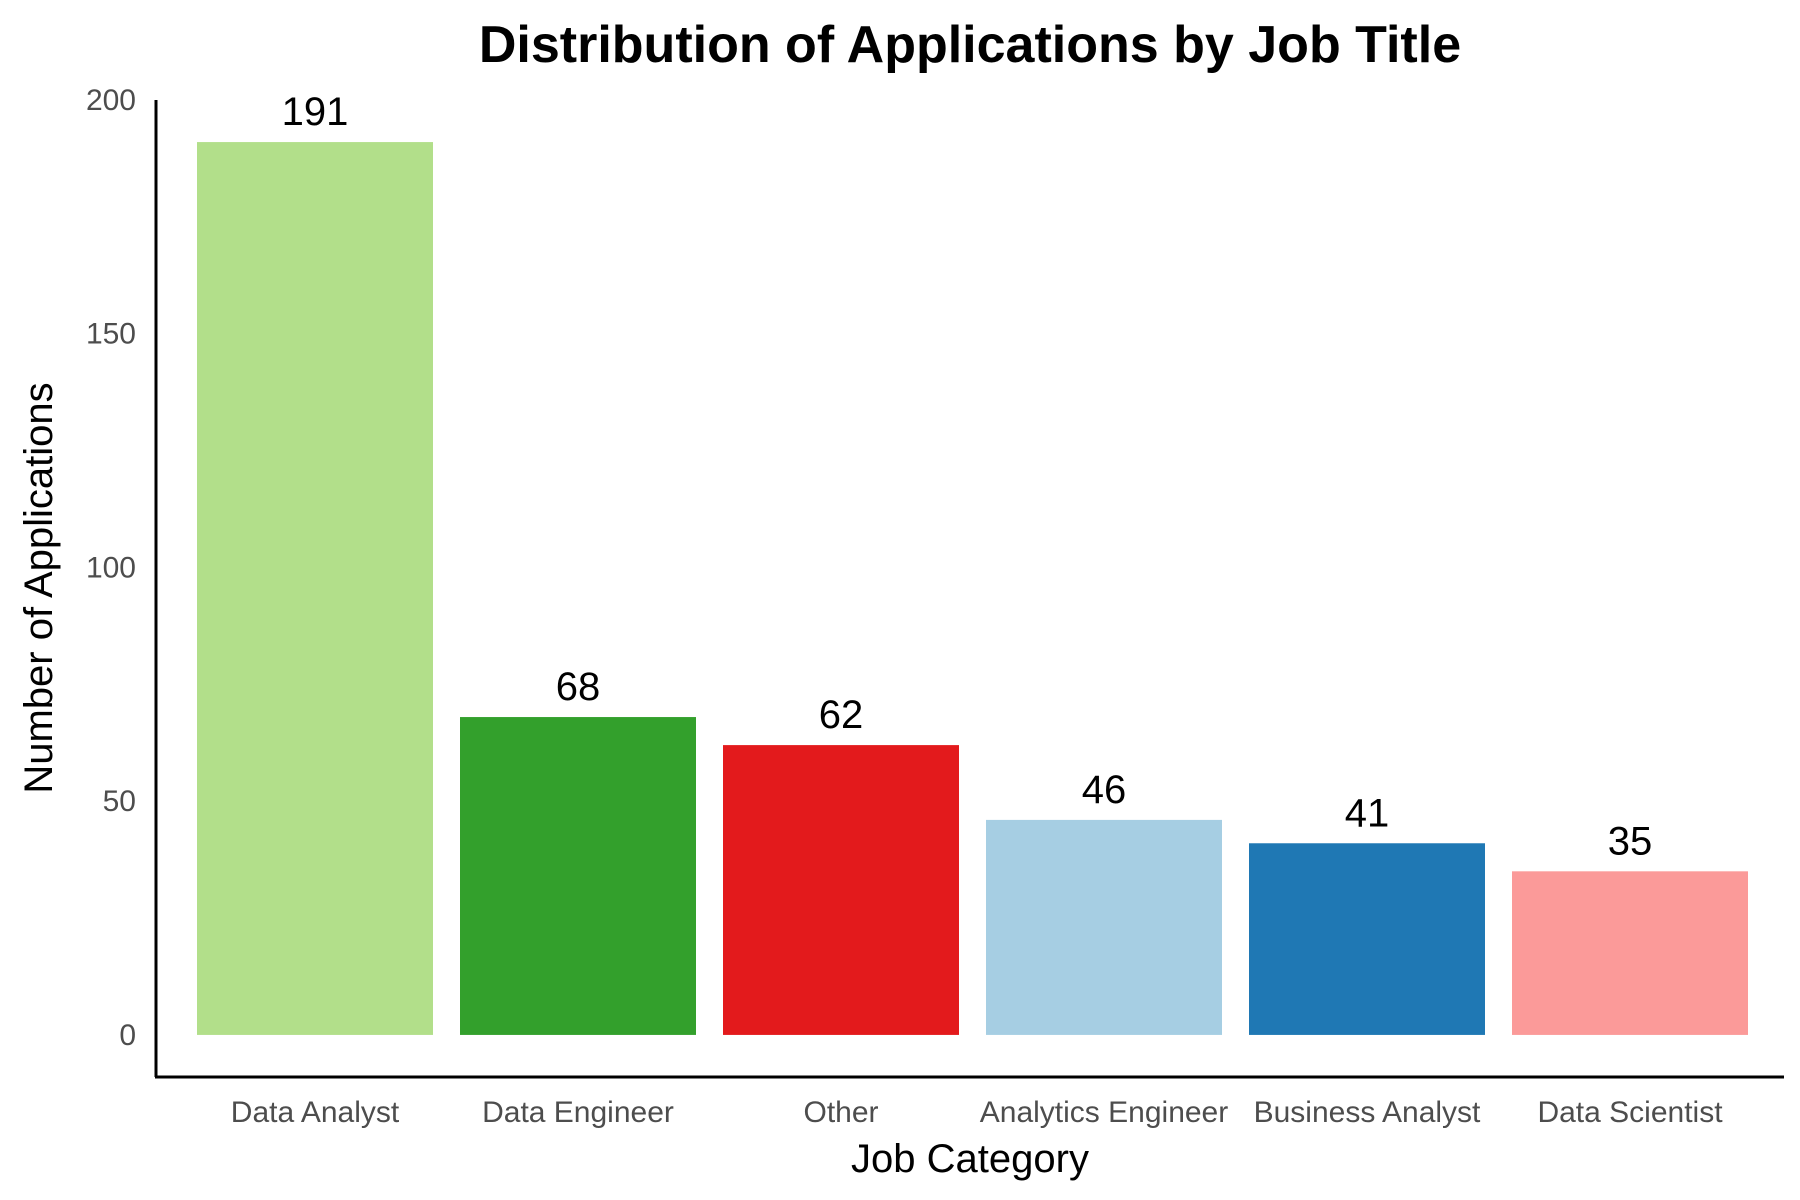  I want to click on y-tick-label-100: 100, so click(111, 567).